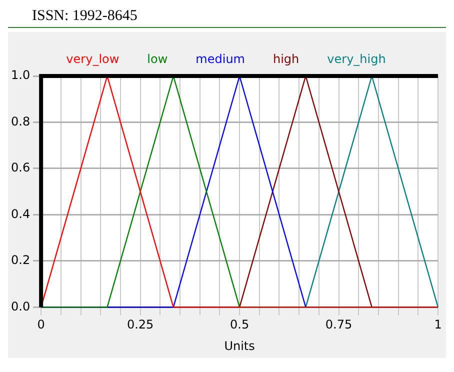  Describe the element at coordinates (157, 59) in the screenshot. I see `series-label: low` at that location.